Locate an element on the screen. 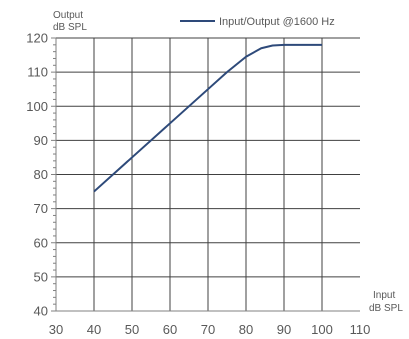 This screenshot has height=339, width=409. y-tick-labels: 40 50 60 70 80 90 100 110 120 is located at coordinates (37, 175).